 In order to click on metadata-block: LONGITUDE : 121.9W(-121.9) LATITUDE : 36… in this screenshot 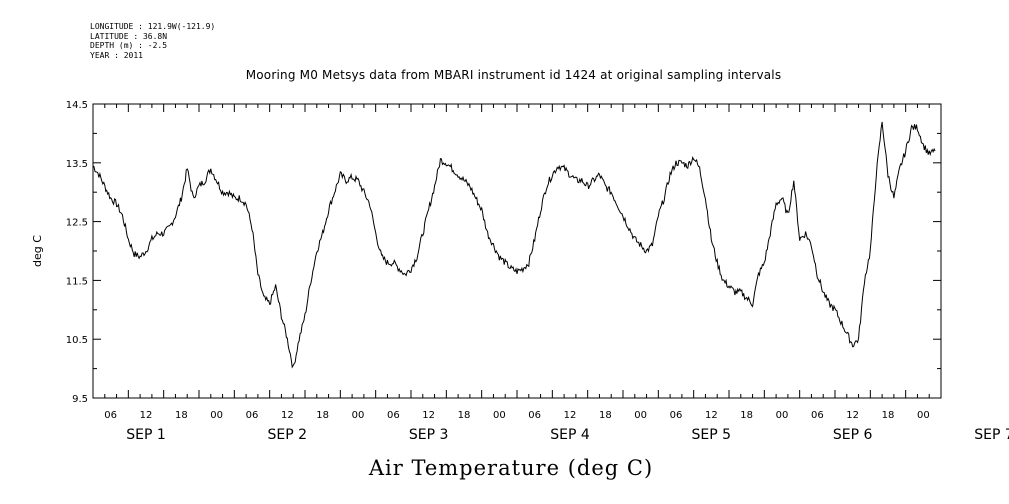, I will do `click(152, 41)`.